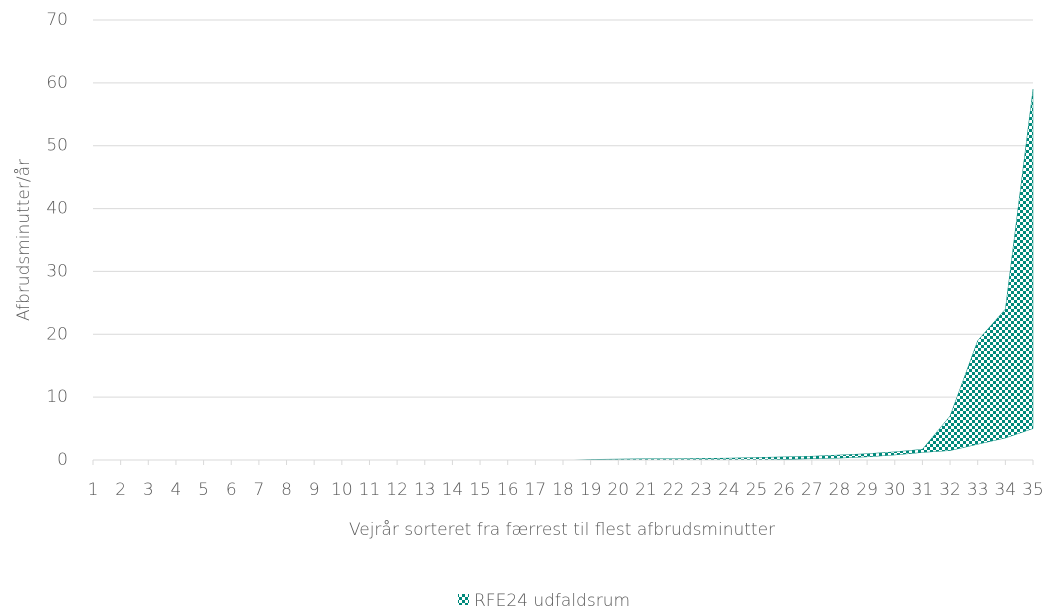  What do you see at coordinates (1006, 490) in the screenshot?
I see `x-tick-label: 34` at bounding box center [1006, 490].